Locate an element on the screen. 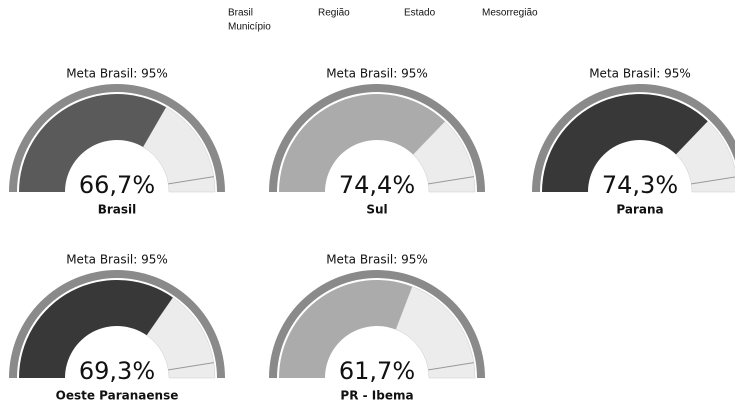 This screenshot has width=735, height=407. gauge-value: 61,7% is located at coordinates (377, 371).